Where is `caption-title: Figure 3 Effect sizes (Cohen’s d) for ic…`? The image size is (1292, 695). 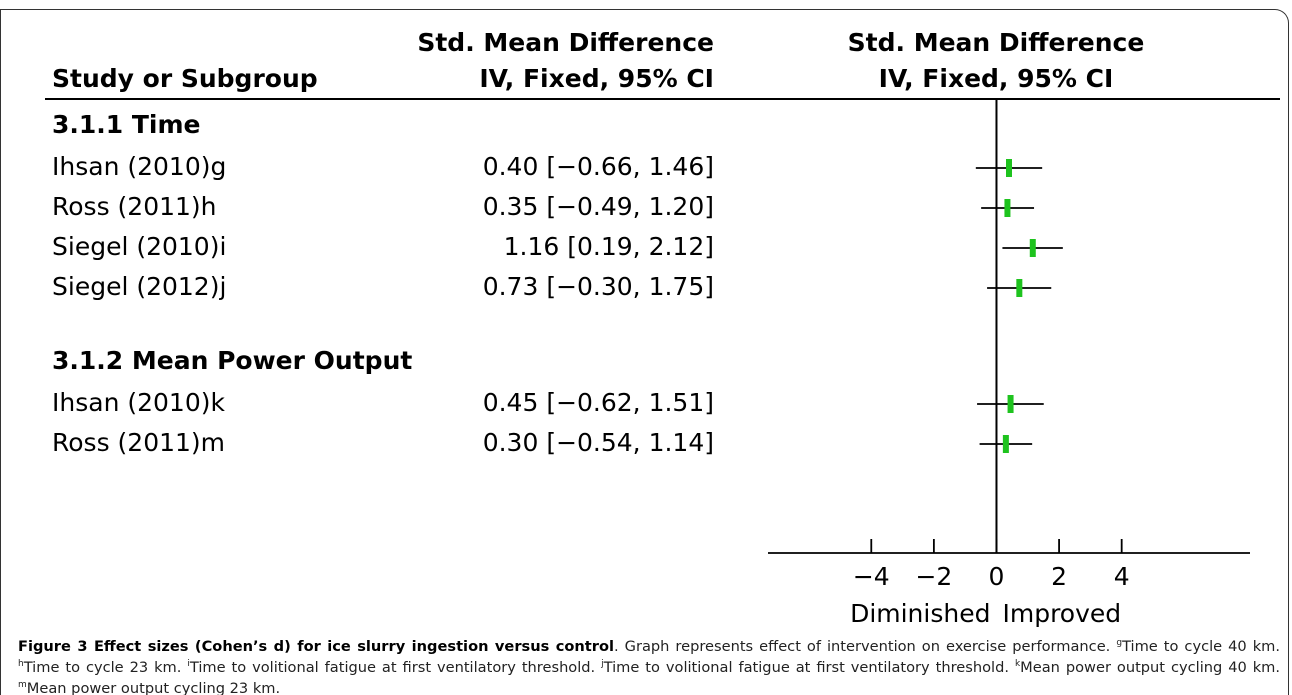
caption-title: Figure 3 Effect sizes (Cohen’s d) for ic… is located at coordinates (316, 646).